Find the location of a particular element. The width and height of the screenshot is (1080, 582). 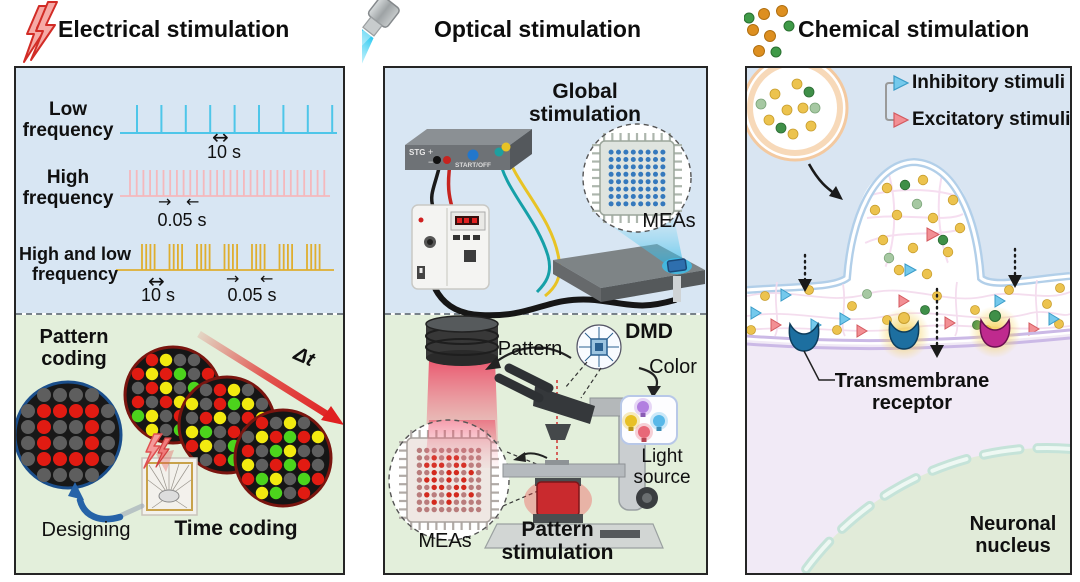

mea-chip-image is located at coordinates (169, 474).